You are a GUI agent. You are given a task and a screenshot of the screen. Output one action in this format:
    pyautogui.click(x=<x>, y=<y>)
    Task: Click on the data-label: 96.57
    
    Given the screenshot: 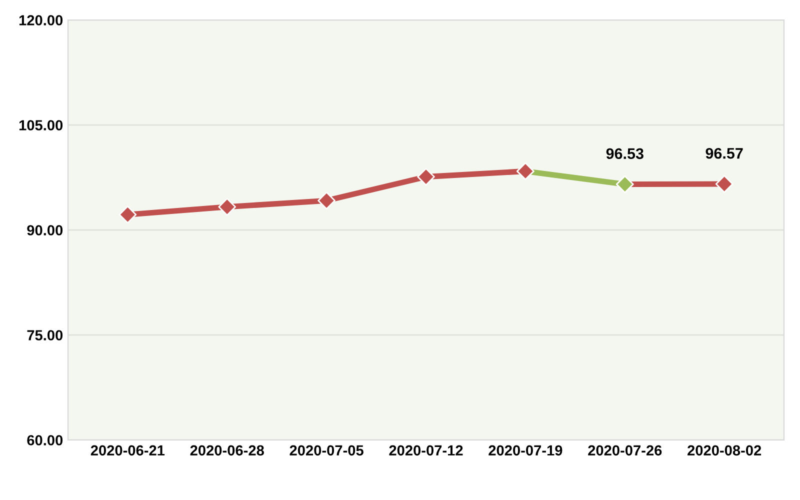 What is the action you would take?
    pyautogui.click(x=724, y=153)
    